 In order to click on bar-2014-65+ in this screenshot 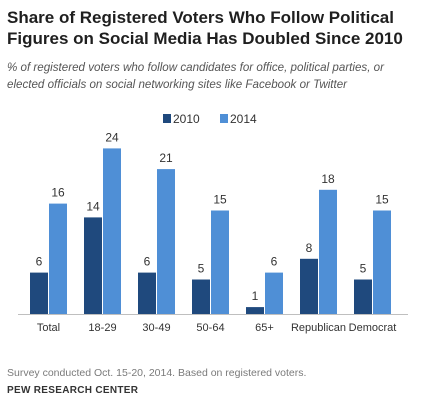, I will do `click(274, 293)`.